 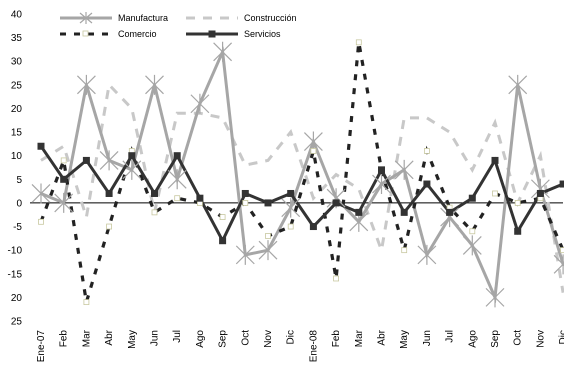 I want to click on legend-label-comercio: Comercio, so click(x=137, y=34).